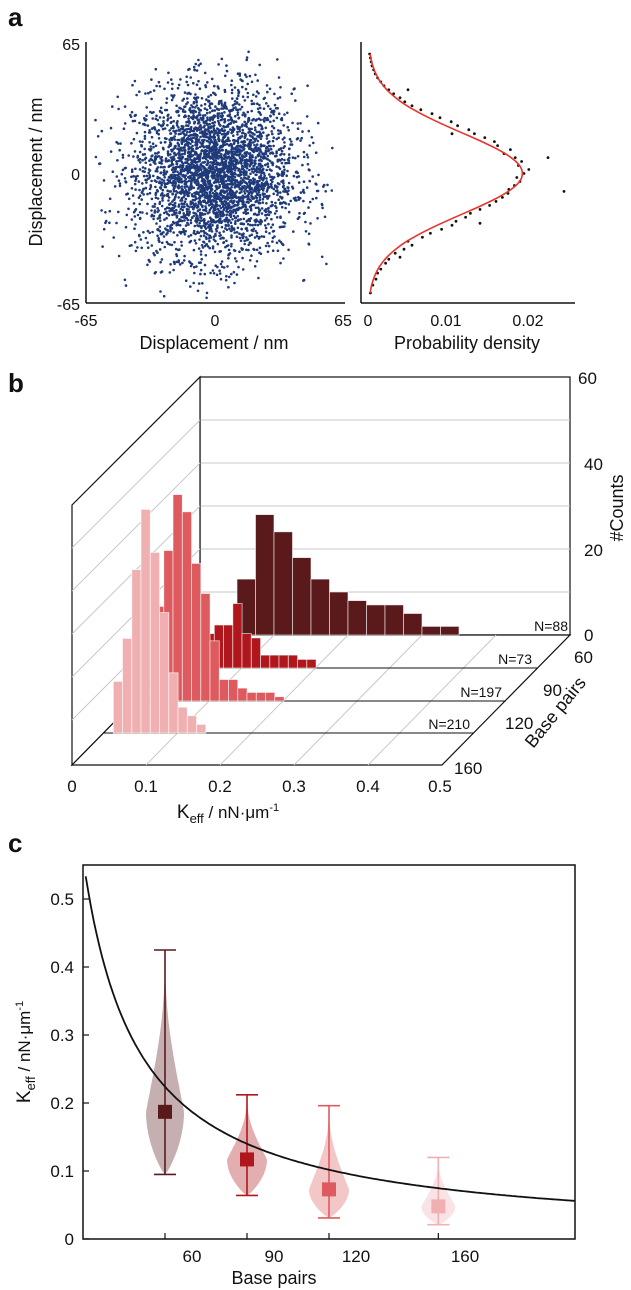 This screenshot has width=631, height=1290. I want to click on hist-bar-120bp, so click(251, 697).